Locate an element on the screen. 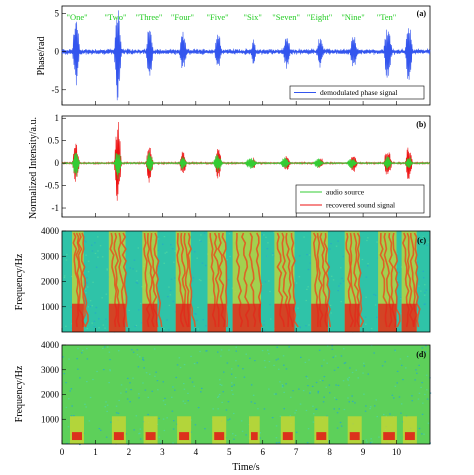  spectrogram-formant is located at coordinates (327, 280).